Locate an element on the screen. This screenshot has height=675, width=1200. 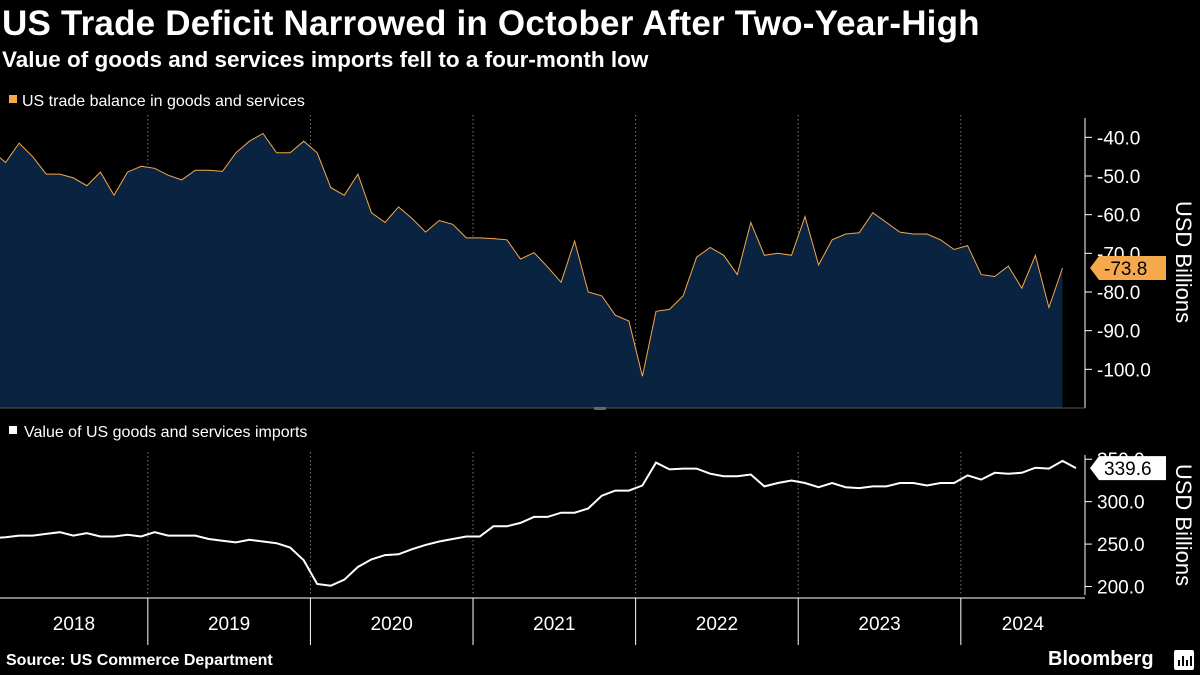
y-tick-label: 200.0 is located at coordinates (1121, 588).